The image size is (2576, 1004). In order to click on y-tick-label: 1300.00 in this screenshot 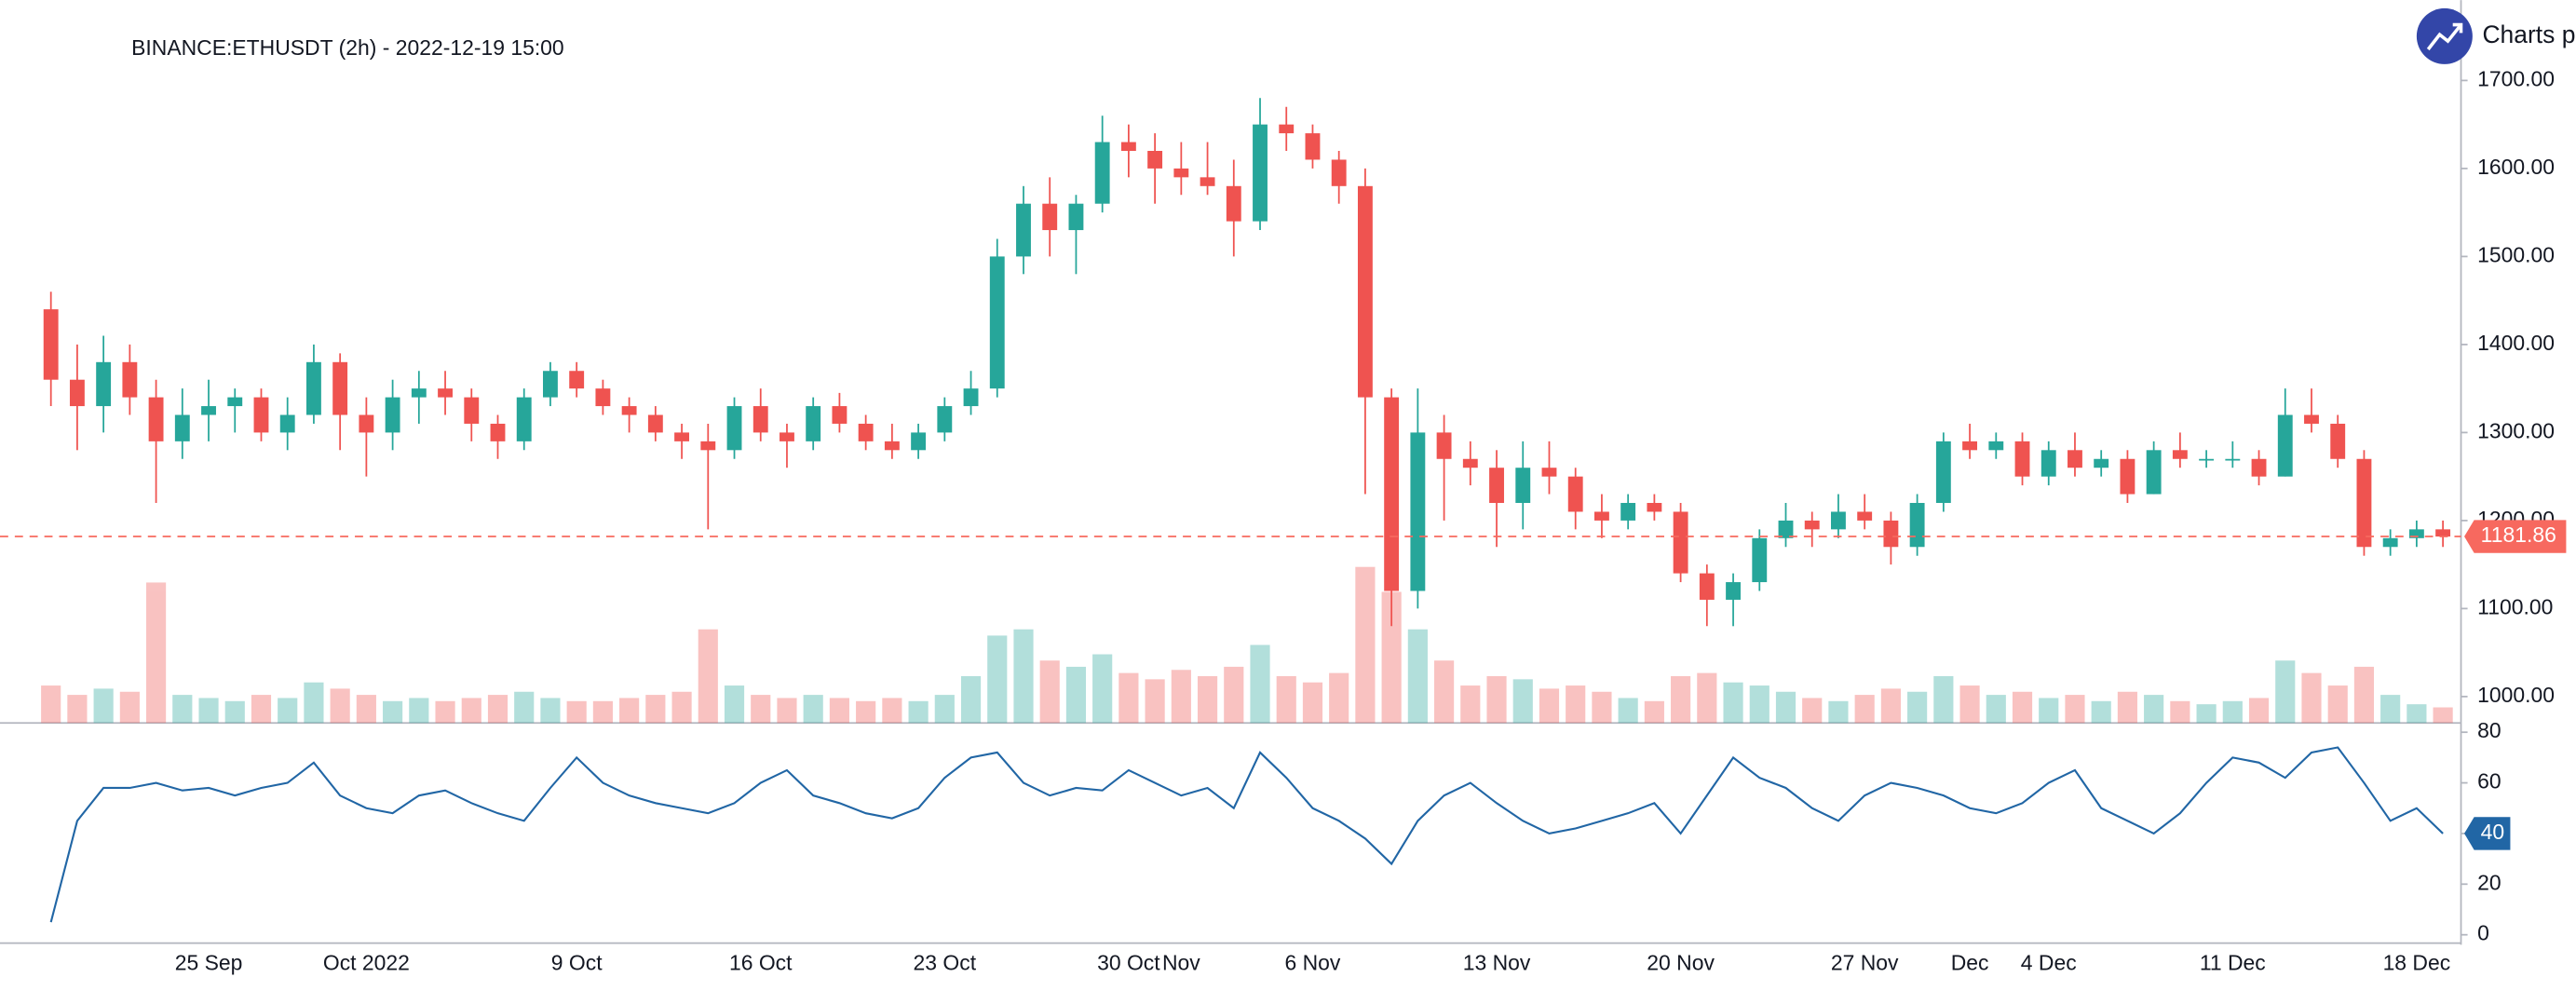, I will do `click(2516, 430)`.